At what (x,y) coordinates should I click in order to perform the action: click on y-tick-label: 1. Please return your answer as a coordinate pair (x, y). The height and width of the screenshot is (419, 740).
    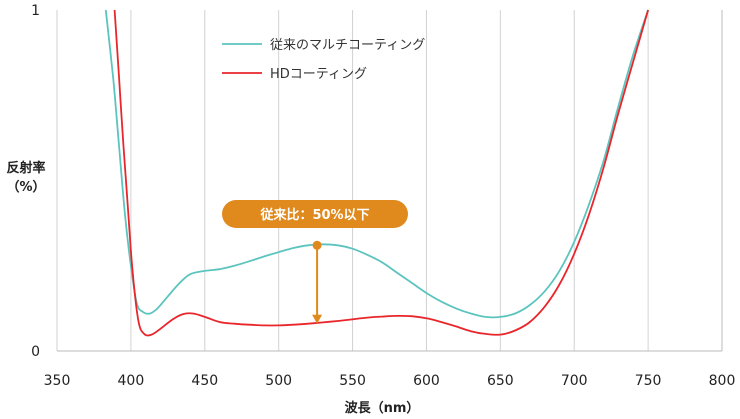
    Looking at the image, I should click on (35, 11).